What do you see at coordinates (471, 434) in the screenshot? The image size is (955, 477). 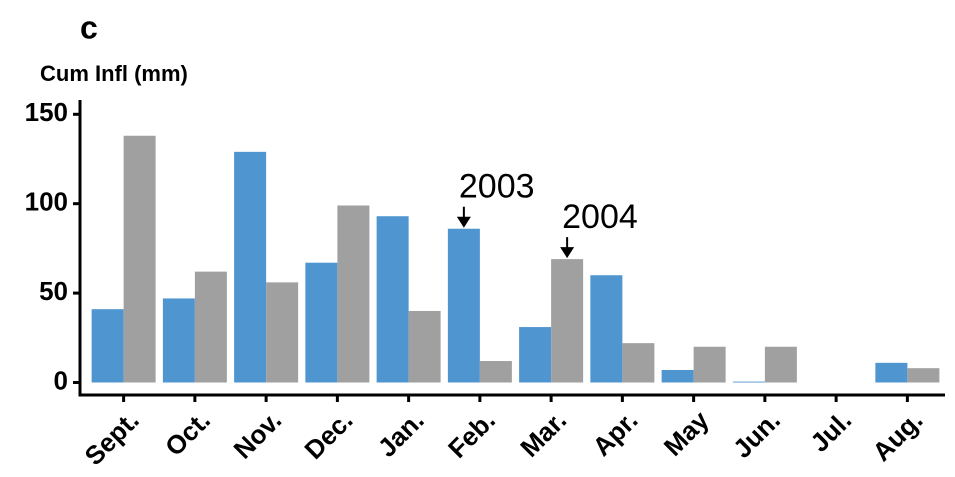 I see `x-tick-label: Feb.` at bounding box center [471, 434].